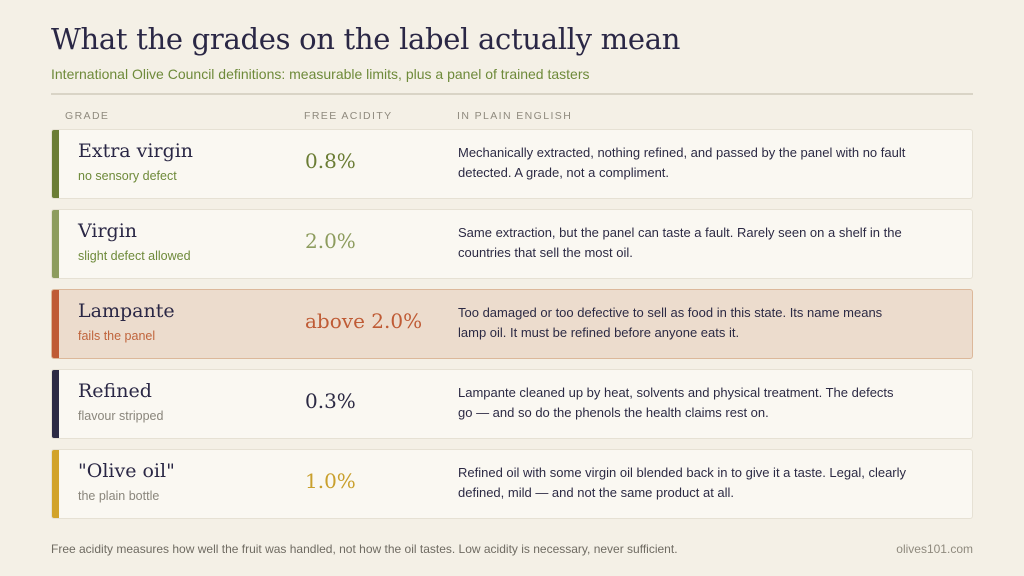 This screenshot has height=576, width=1024. Describe the element at coordinates (512, 94) in the screenshot. I see `header-divider` at that location.